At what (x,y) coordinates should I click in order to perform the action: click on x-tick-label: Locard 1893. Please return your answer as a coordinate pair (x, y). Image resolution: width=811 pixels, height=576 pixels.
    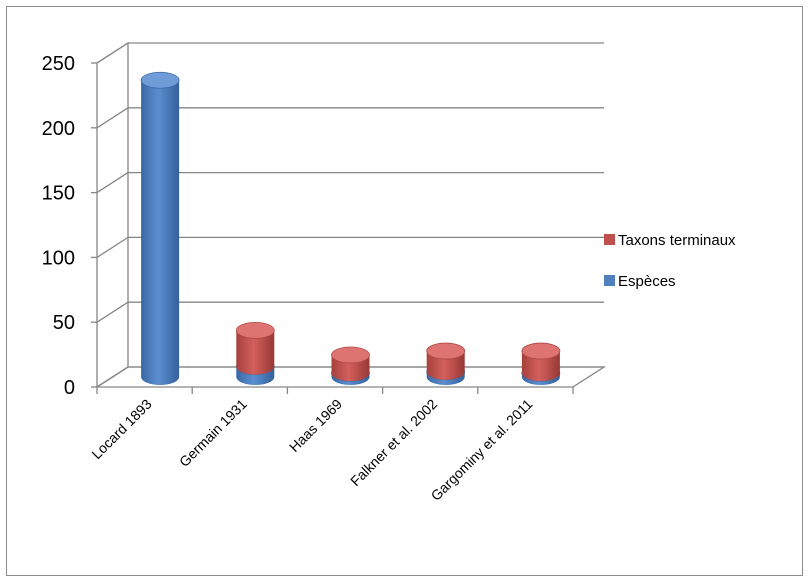
    Looking at the image, I should click on (121, 429).